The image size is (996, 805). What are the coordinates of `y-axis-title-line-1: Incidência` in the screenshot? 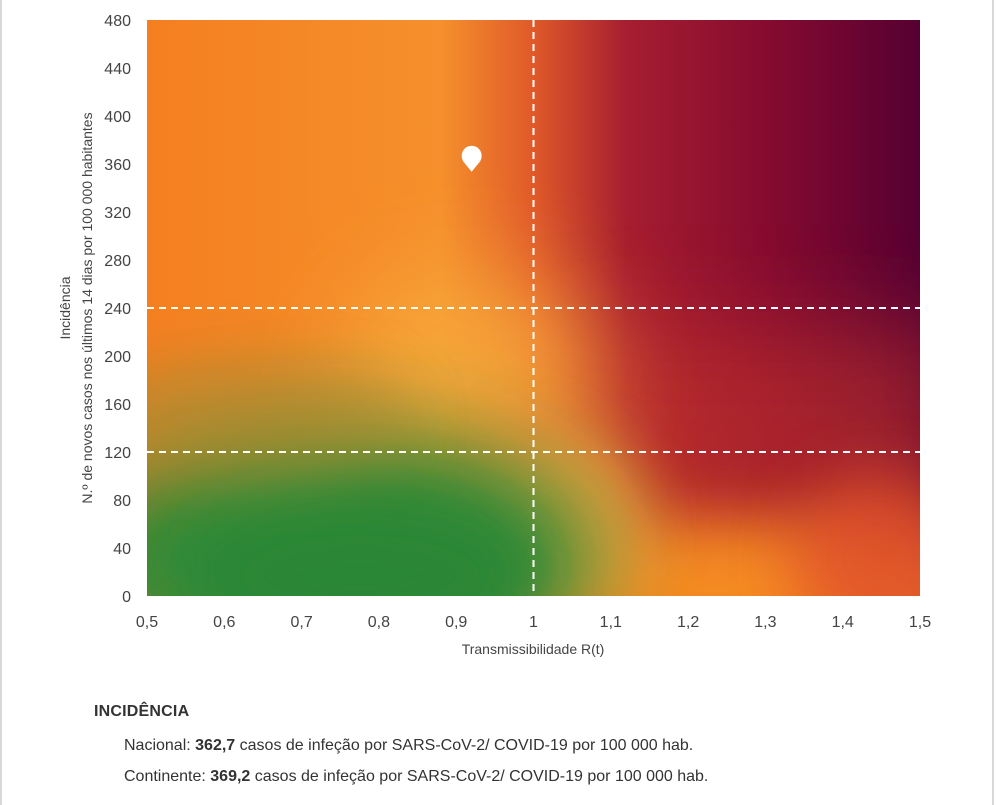 It's located at (65, 307).